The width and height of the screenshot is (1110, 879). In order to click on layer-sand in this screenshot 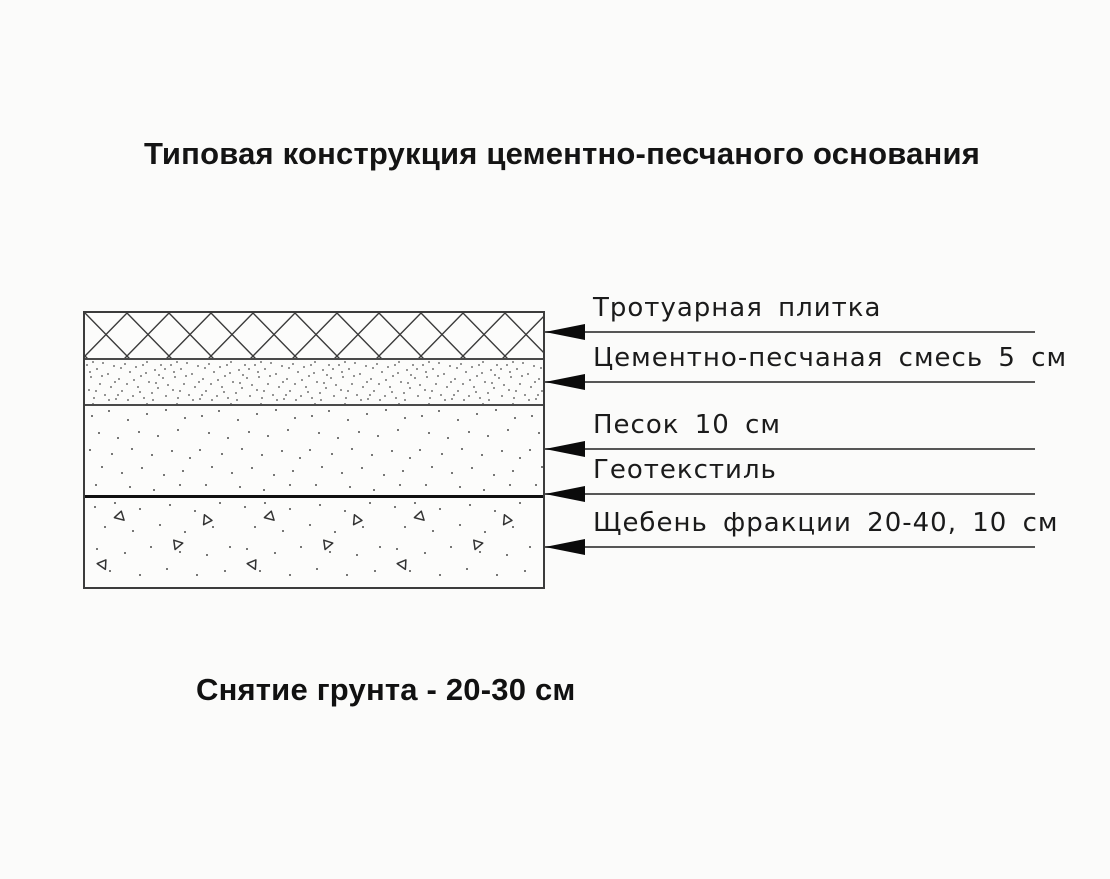, I will do `click(314, 450)`.